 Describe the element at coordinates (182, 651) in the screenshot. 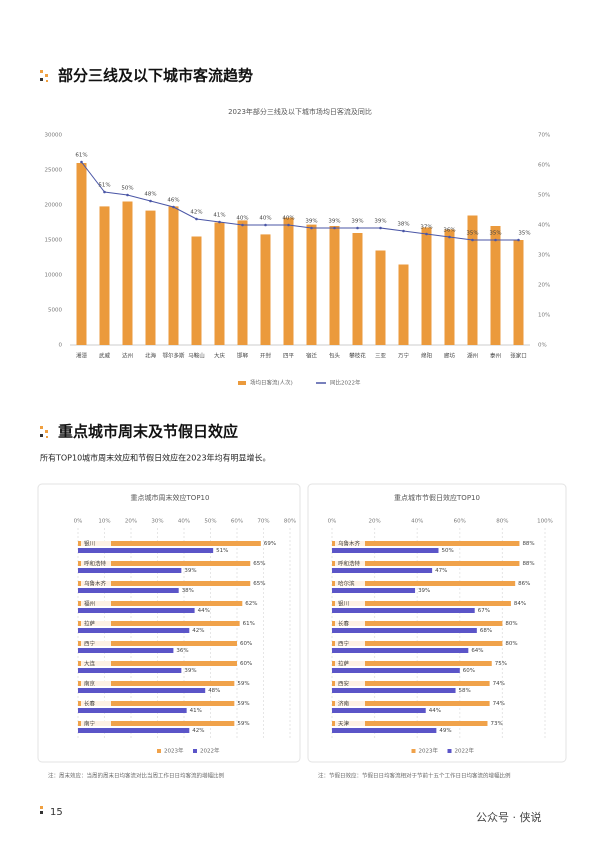

I see `value-label: 36%` at that location.